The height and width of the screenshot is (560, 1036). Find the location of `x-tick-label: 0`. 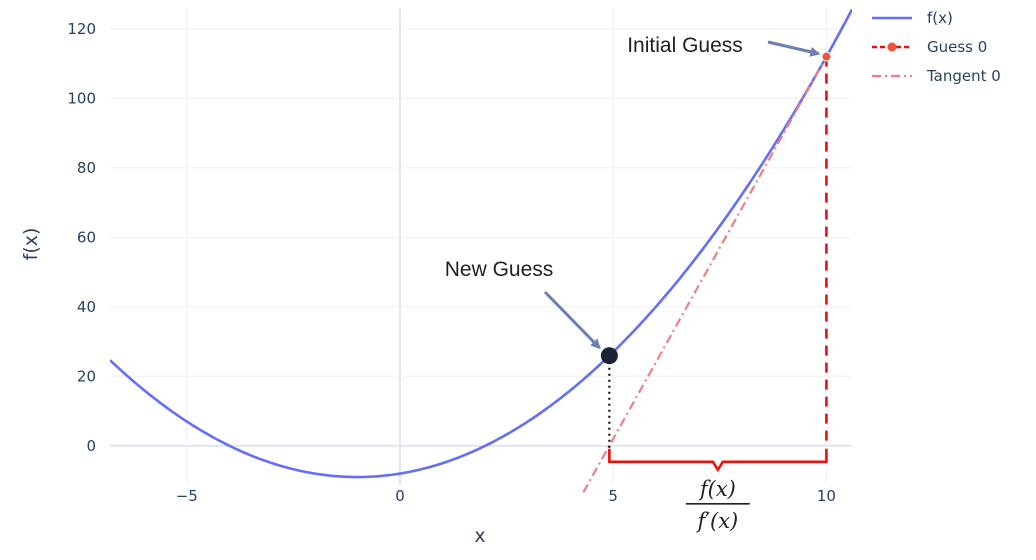

x-tick-label: 0 is located at coordinates (400, 496).